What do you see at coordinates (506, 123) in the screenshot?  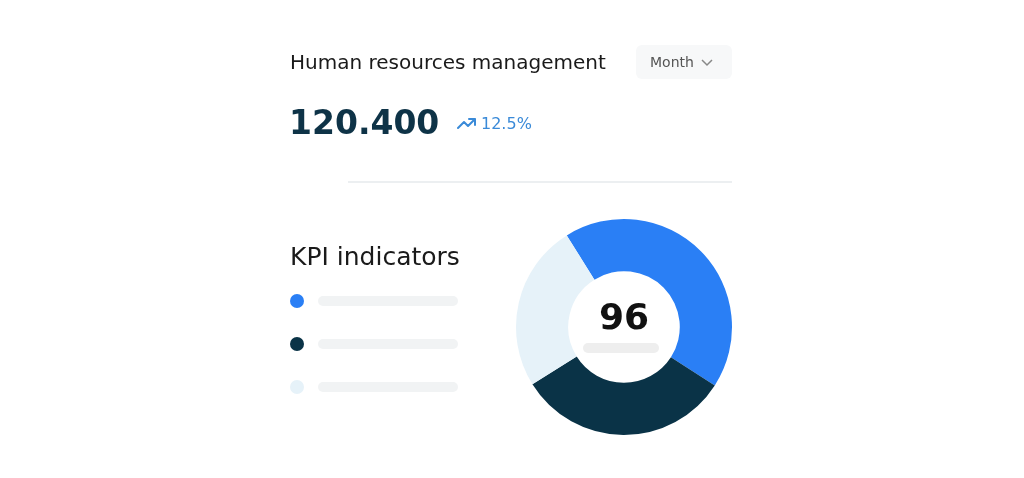 I see `text: 12.5%` at bounding box center [506, 123].